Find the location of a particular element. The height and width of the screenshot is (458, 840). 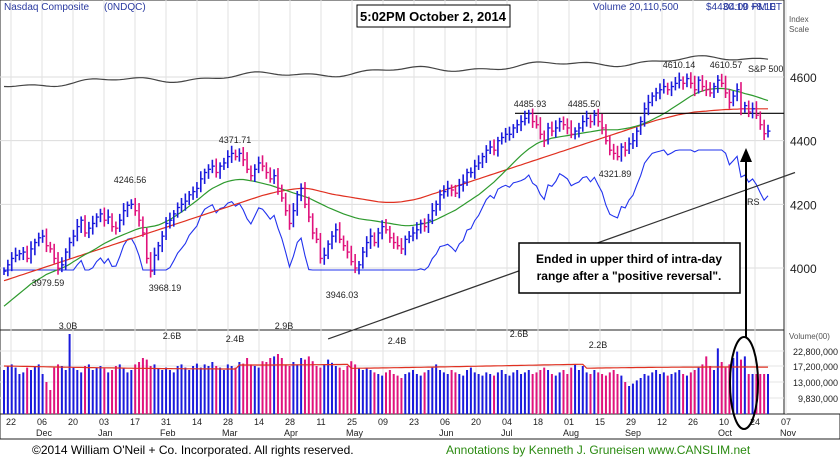

month-label: Aug is located at coordinates (571, 433).